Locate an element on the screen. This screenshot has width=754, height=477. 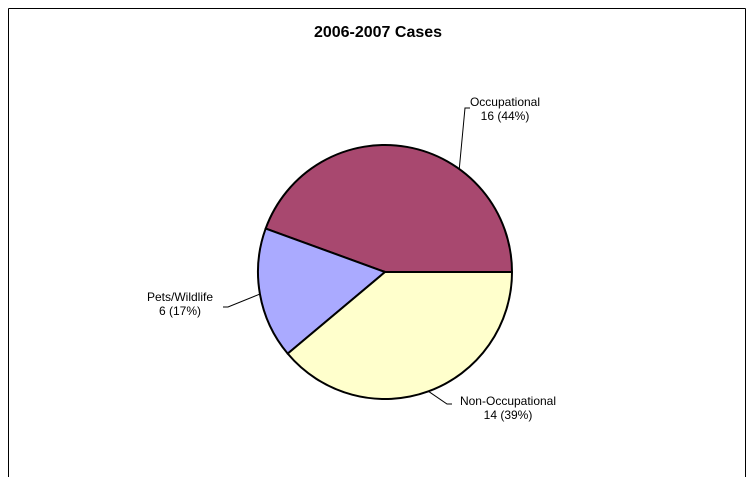
slice-label: Occupational is located at coordinates (505, 102).